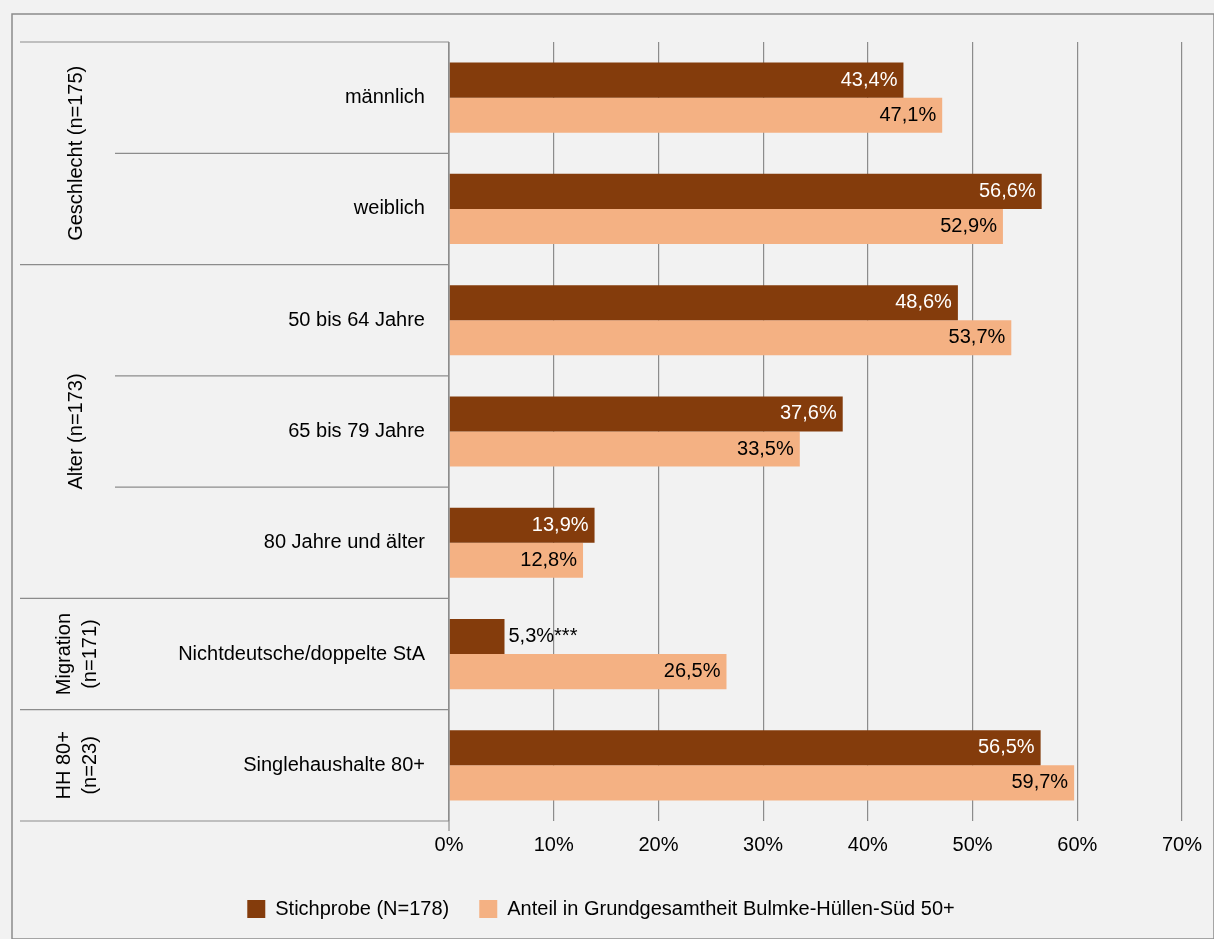 Image resolution: width=1214 pixels, height=939 pixels. Describe the element at coordinates (969, 224) in the screenshot. I see `data-label: 52,9%` at that location.